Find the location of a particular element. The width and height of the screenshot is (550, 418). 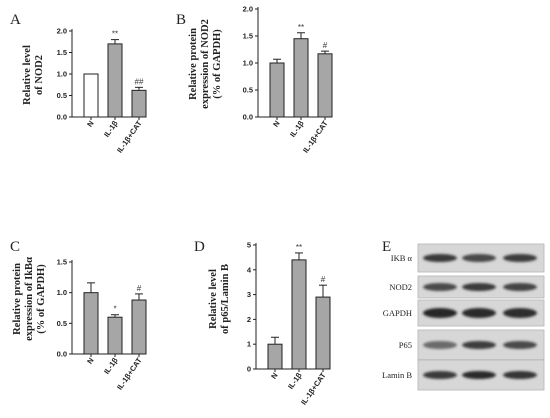

y-axis-label-line: of p65/Lamin B is located at coordinates (225, 299).